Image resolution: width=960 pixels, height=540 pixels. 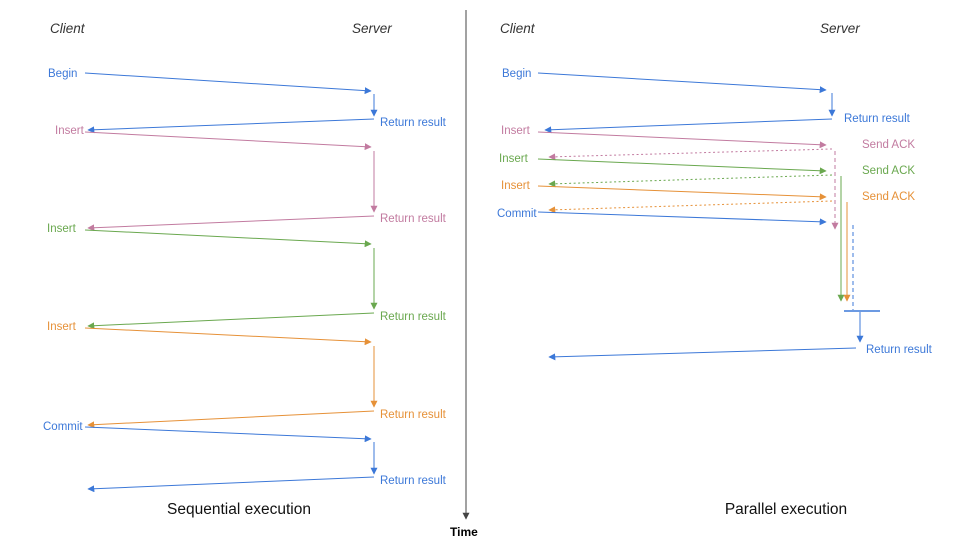 I want to click on par-insert2-send-arrow, so click(x=682, y=166).